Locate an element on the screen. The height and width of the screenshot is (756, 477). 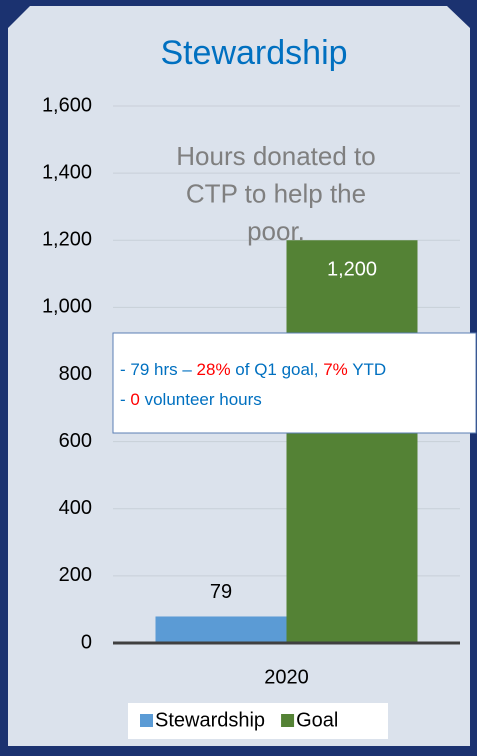
y-tick-label: 200 is located at coordinates (75, 575).